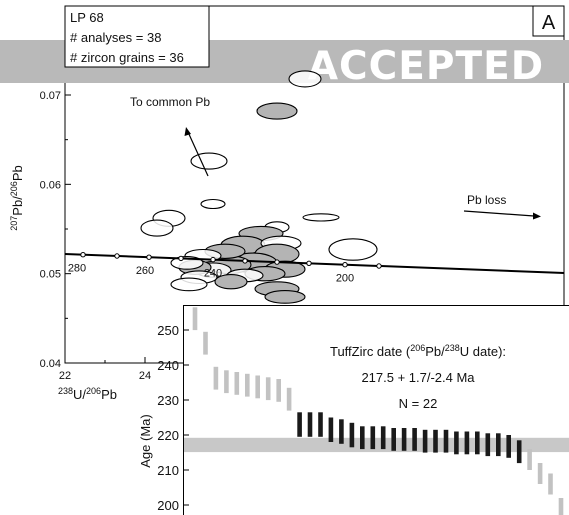  Describe the element at coordinates (50, 96) in the screenshot. I see `main-y-tick-label-3: 0.07` at that location.